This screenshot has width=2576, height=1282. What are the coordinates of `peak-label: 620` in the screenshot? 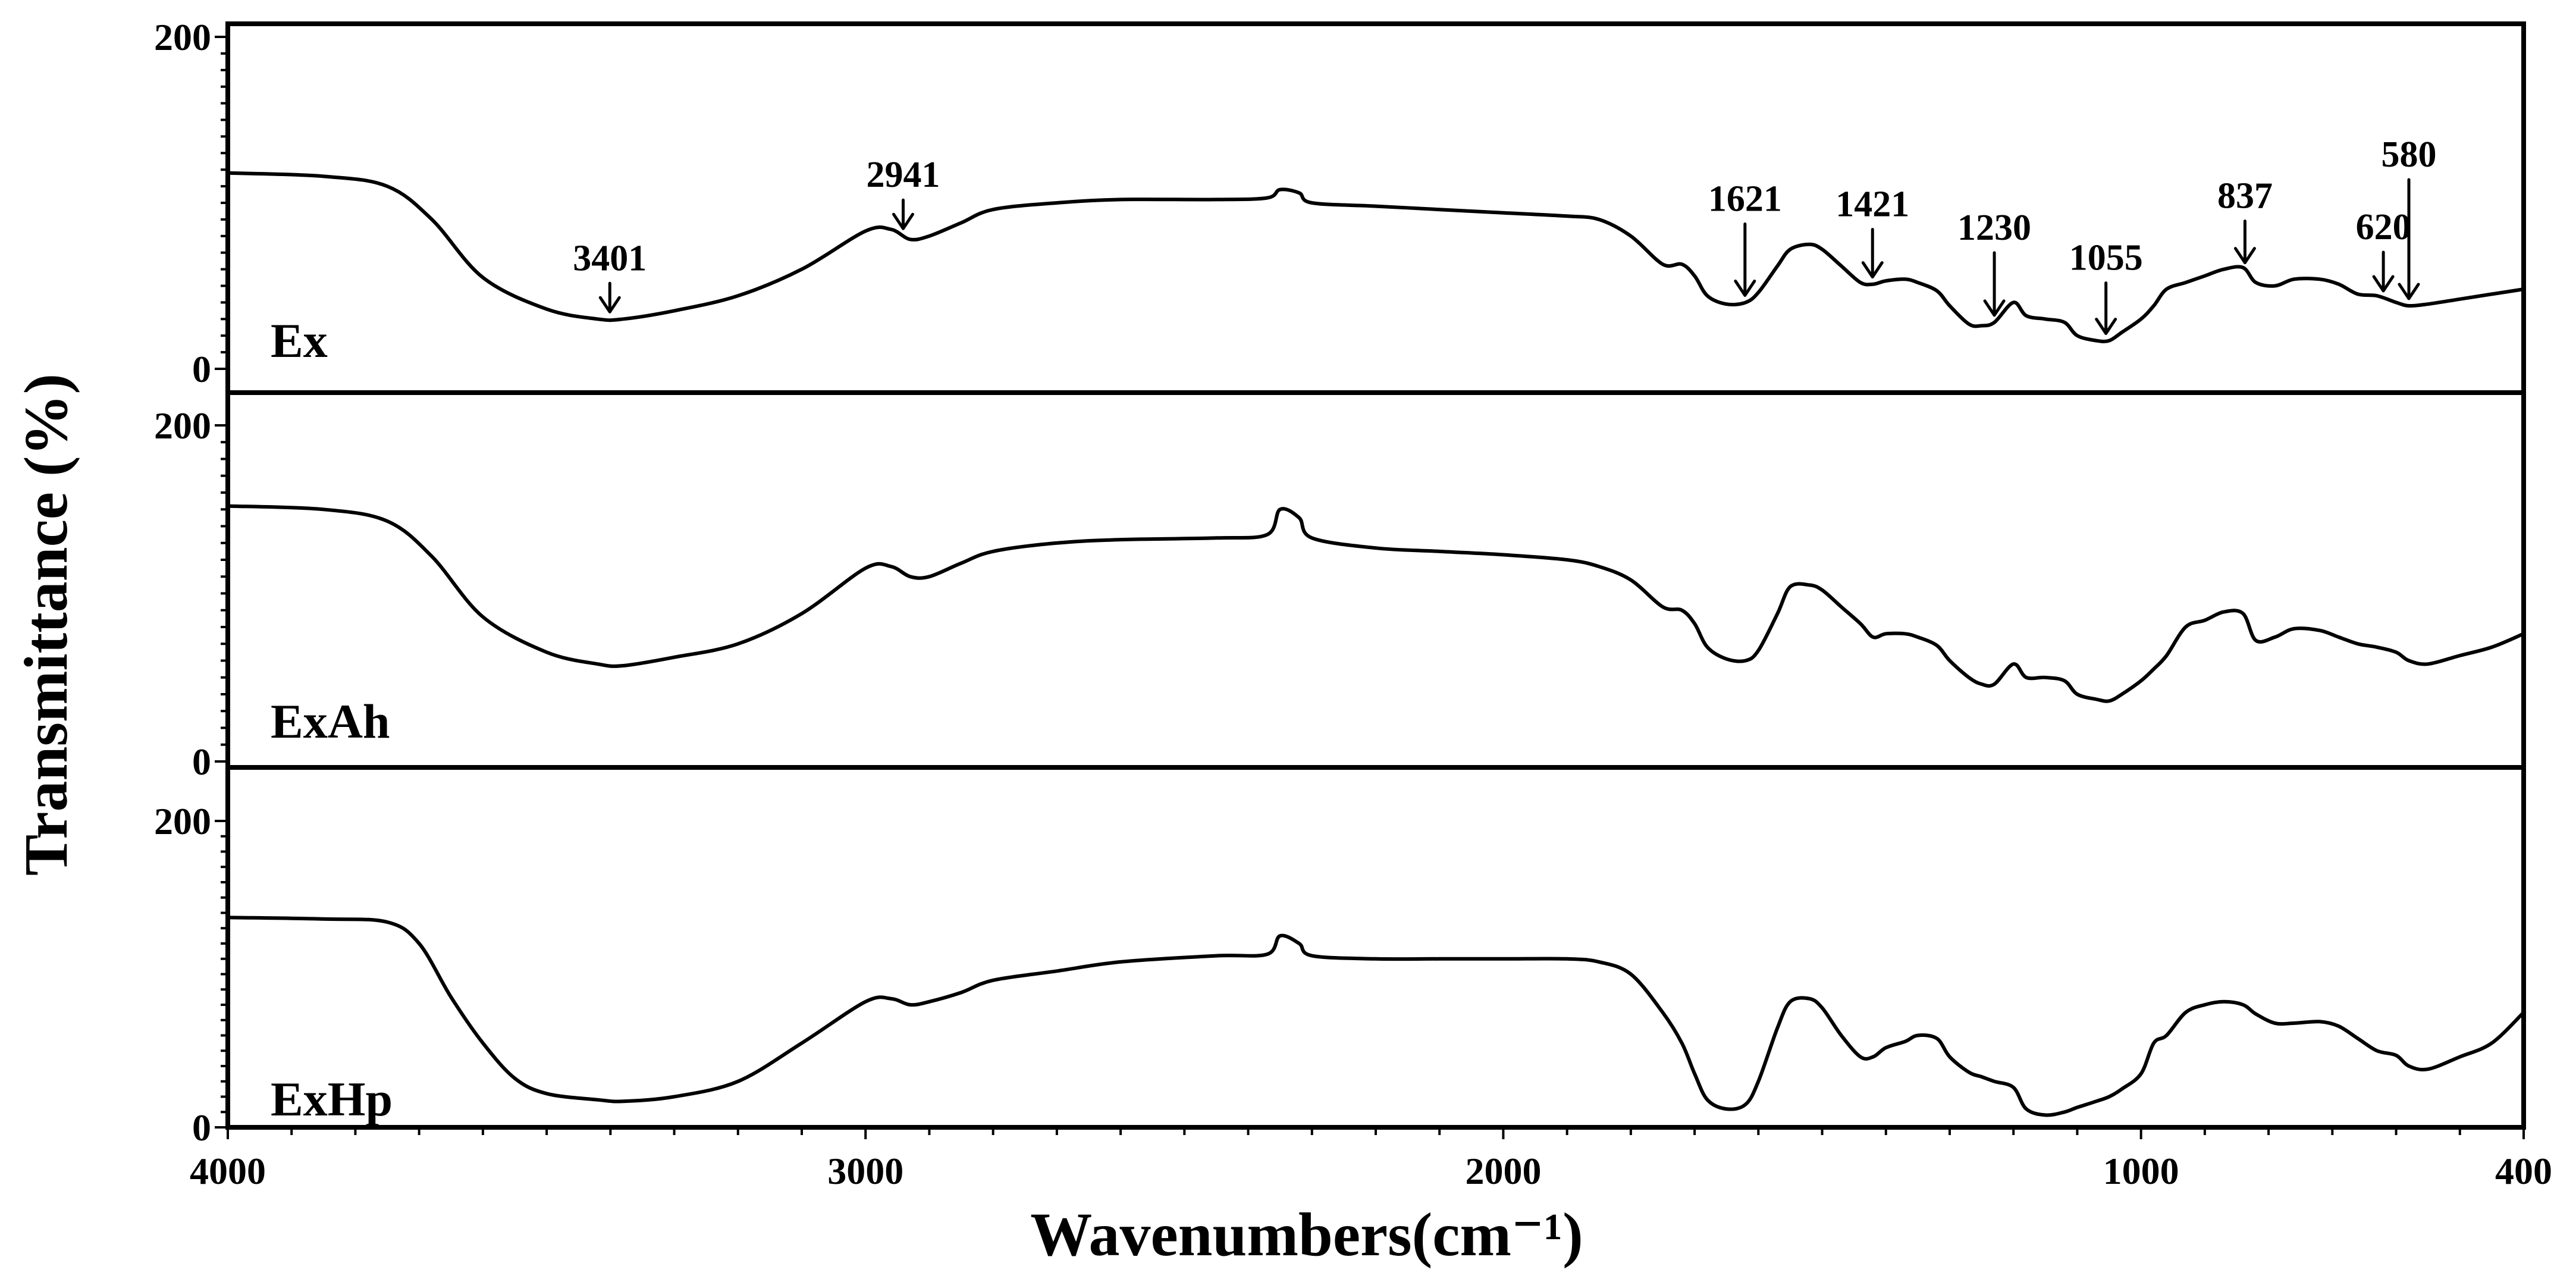 It's located at (2383, 227).